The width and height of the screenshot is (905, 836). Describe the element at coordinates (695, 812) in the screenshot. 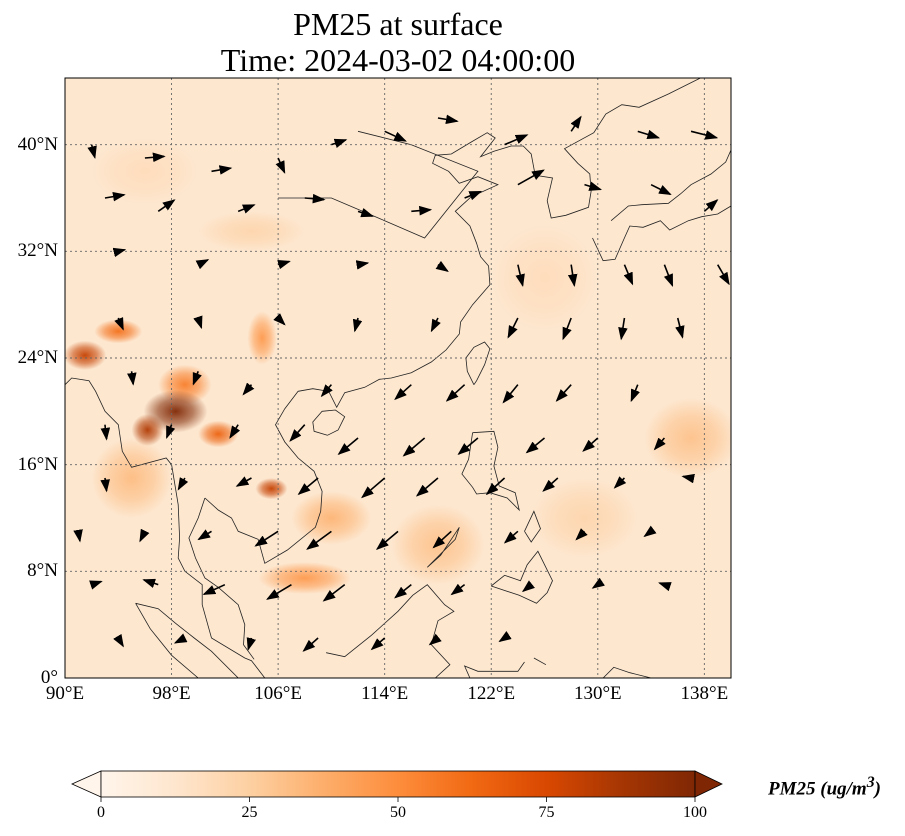

I see `colorbar-tick-label: 100` at that location.